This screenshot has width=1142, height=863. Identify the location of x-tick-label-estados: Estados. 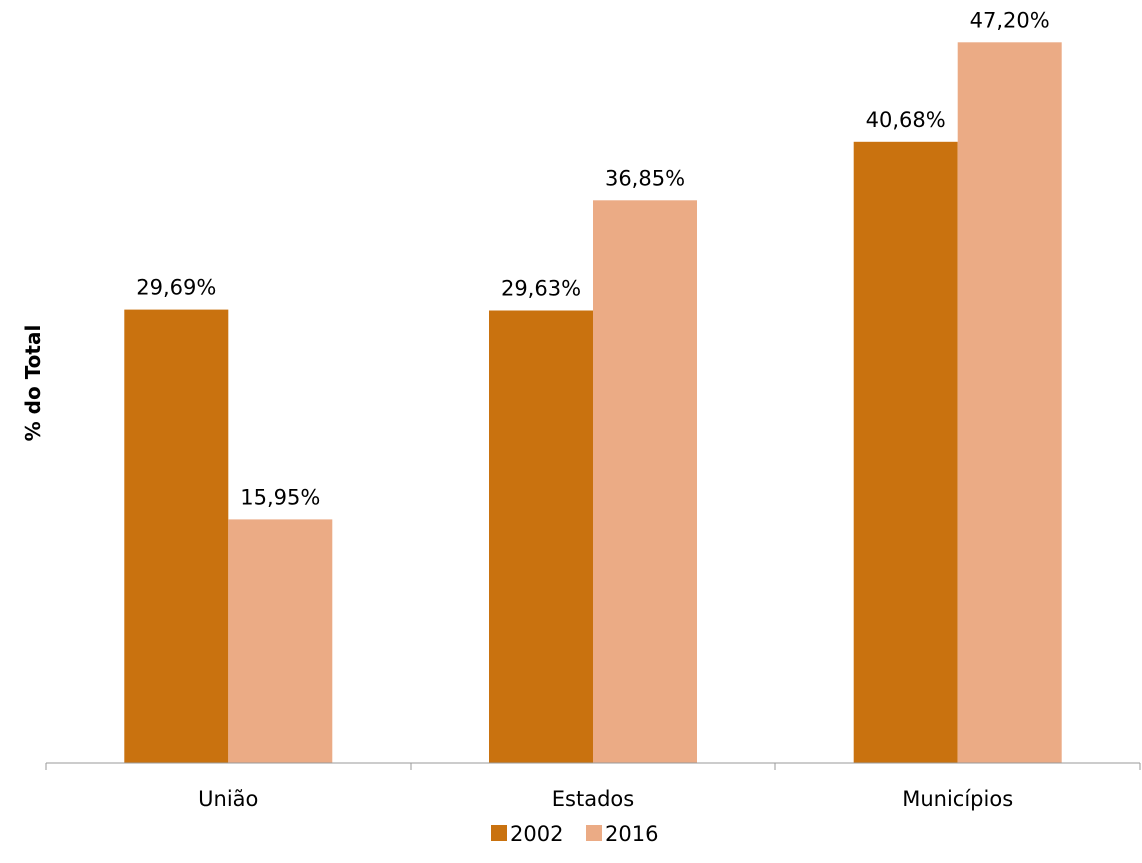
(593, 799).